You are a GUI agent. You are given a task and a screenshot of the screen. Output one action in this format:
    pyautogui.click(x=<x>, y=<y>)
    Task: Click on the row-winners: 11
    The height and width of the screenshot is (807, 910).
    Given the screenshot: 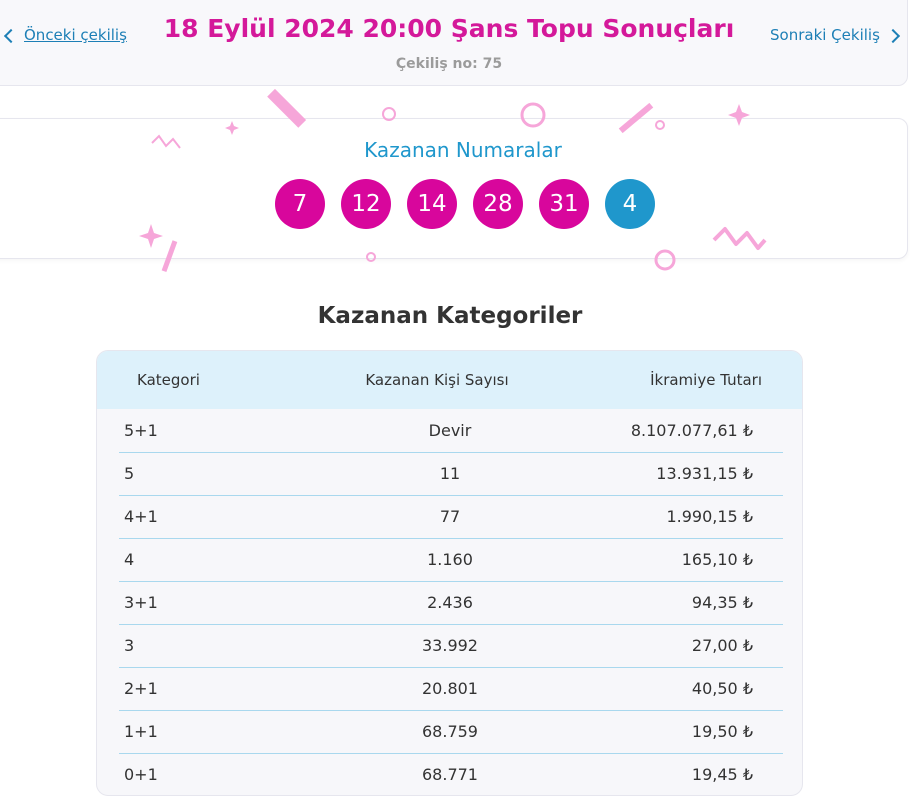 What is the action you would take?
    pyautogui.click(x=450, y=473)
    